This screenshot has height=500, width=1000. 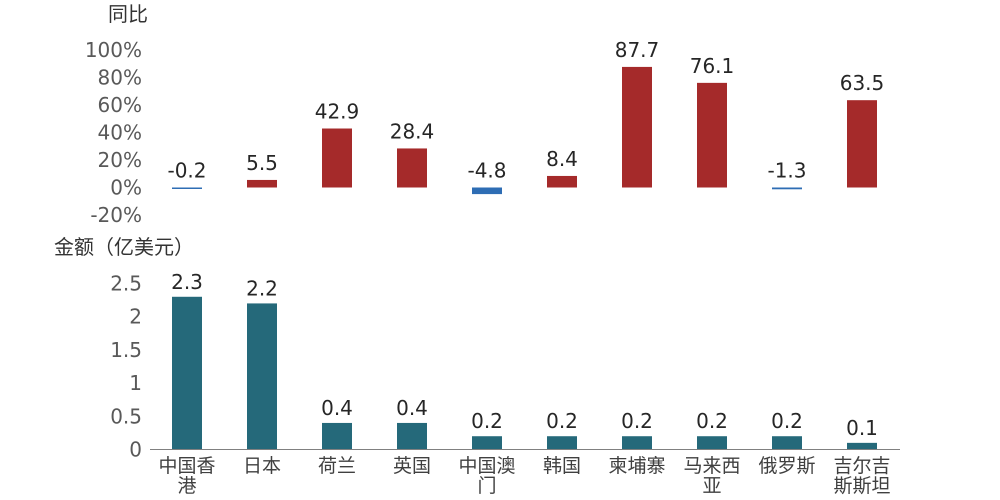 I want to click on category-label: 中国澳门, so click(x=486, y=476).